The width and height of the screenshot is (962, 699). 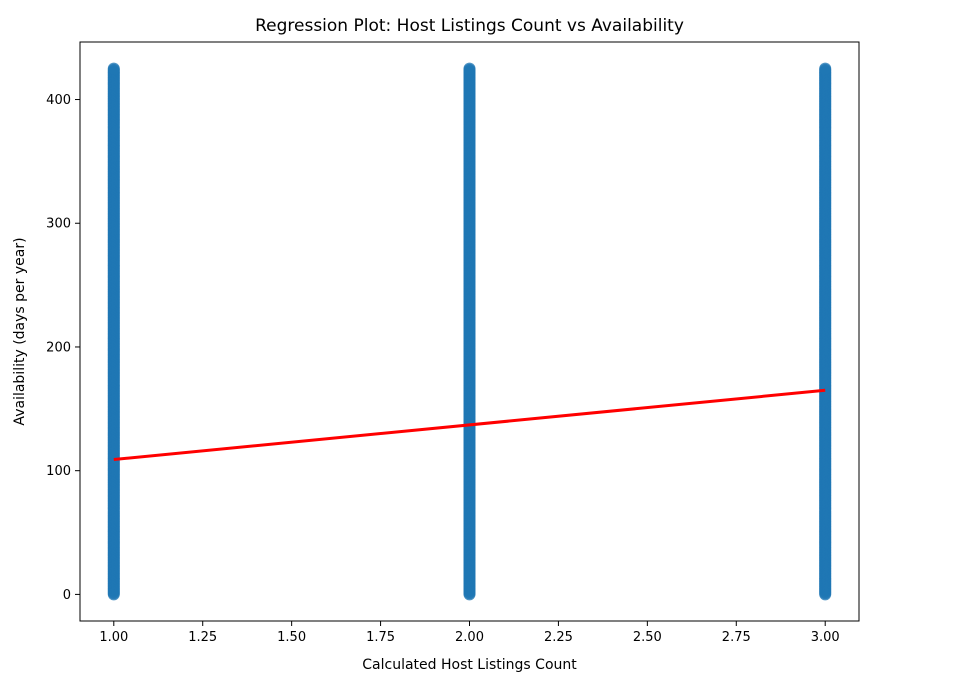 I want to click on regression-line, so click(x=469, y=425).